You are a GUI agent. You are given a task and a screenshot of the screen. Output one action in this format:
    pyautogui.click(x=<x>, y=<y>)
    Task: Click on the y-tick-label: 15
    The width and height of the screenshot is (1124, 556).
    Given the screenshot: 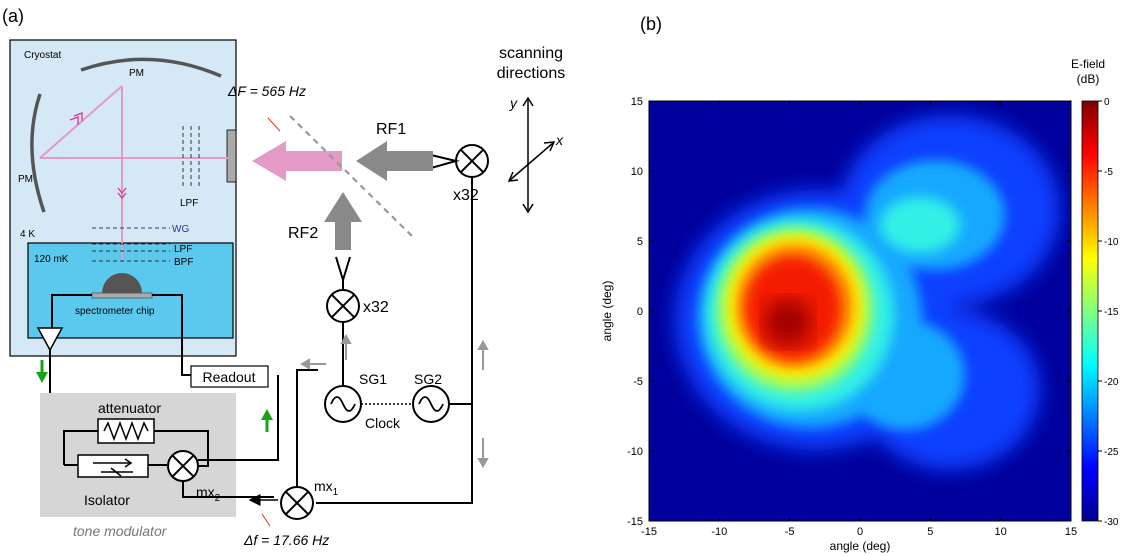 What is the action you would take?
    pyautogui.click(x=637, y=102)
    